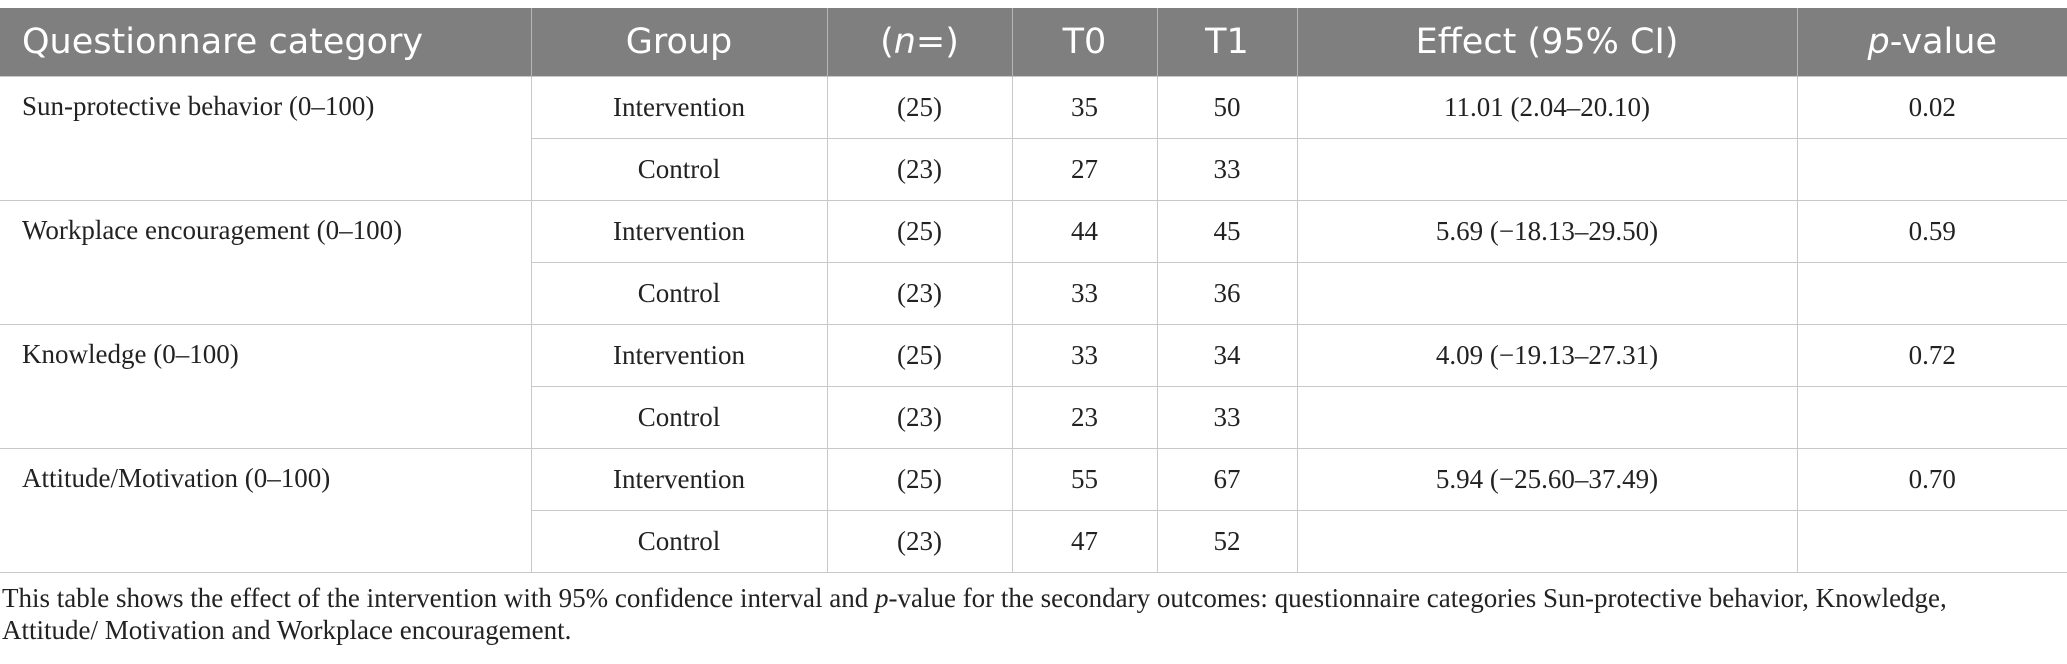 This screenshot has height=664, width=2067. What do you see at coordinates (1931, 355) in the screenshot?
I see `p-value-cell: 0.72` at bounding box center [1931, 355].